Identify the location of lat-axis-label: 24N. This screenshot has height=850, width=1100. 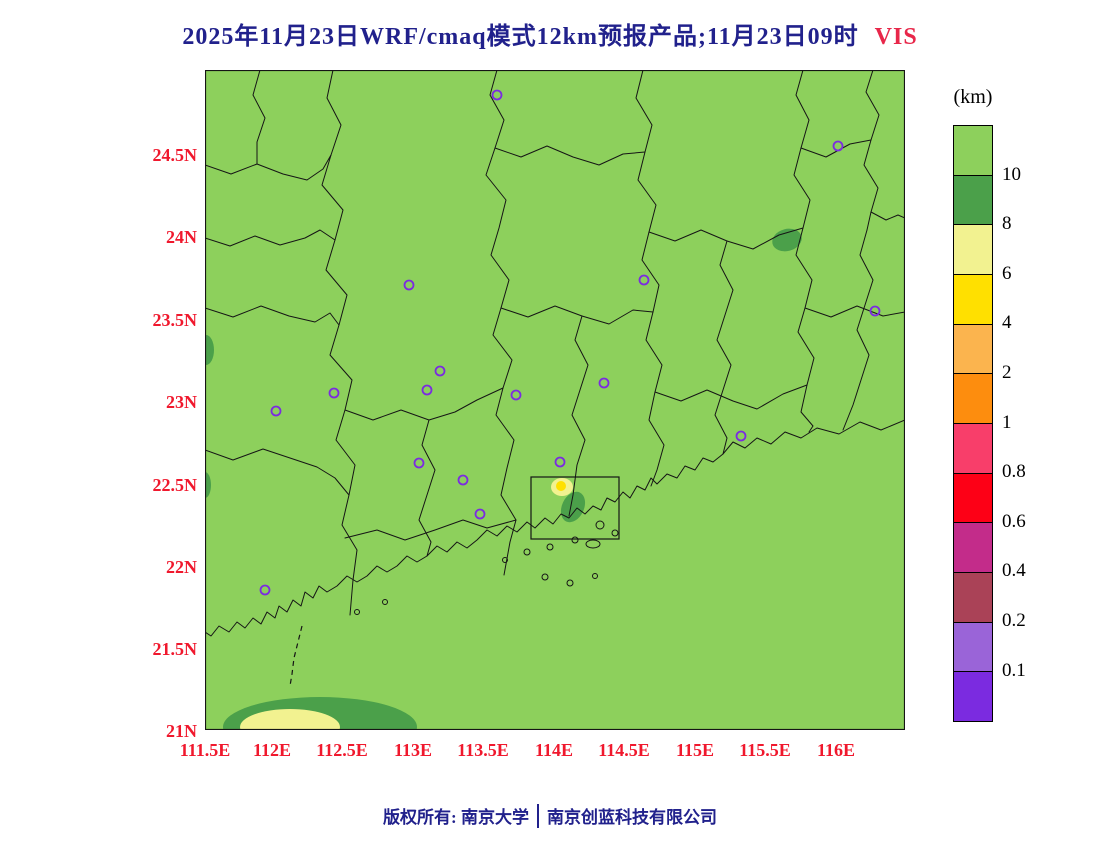
(181, 237).